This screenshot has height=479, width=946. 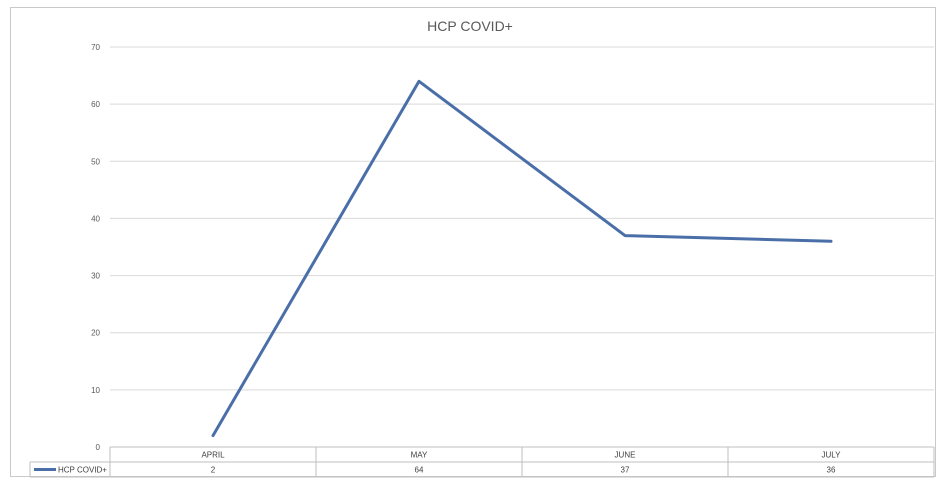 What do you see at coordinates (213, 455) in the screenshot?
I see `x-tick-label: APRIL` at bounding box center [213, 455].